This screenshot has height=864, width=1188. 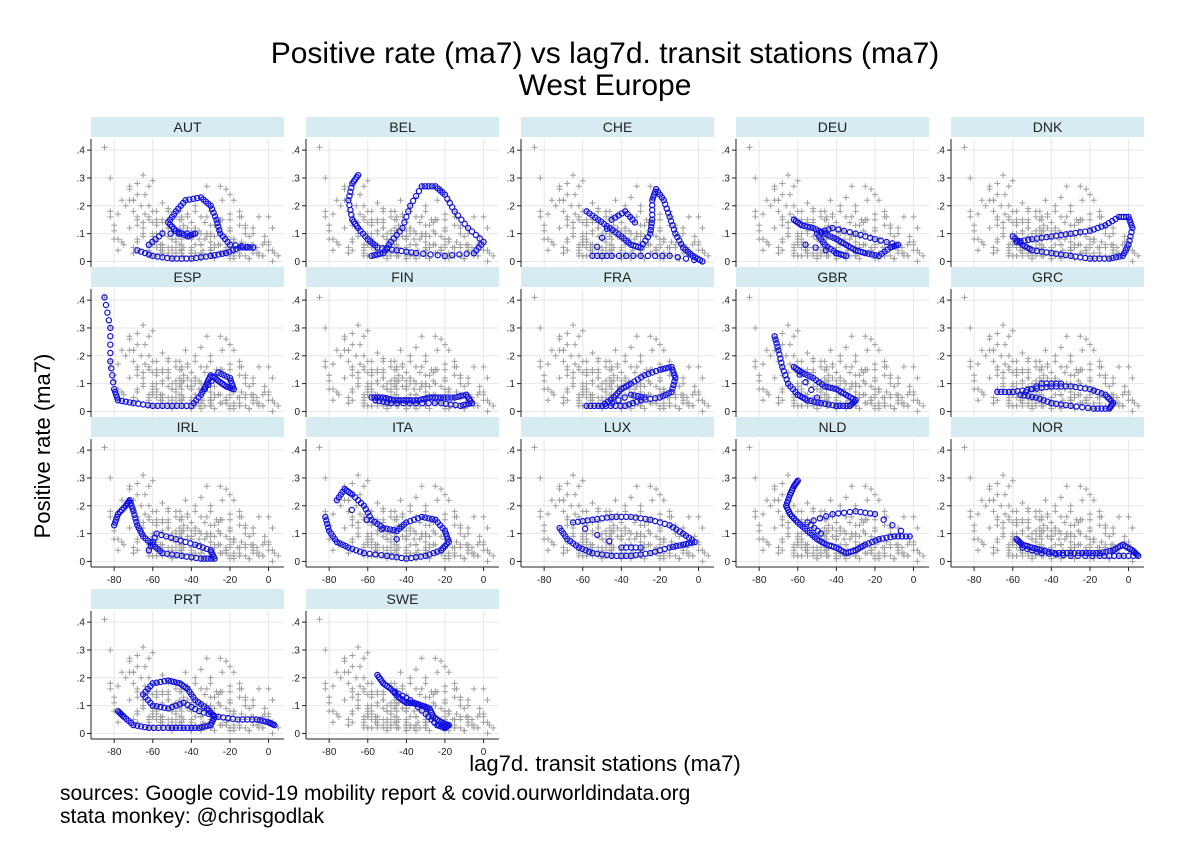 What do you see at coordinates (81, 478) in the screenshot?
I see `y-tick-label: .3` at bounding box center [81, 478].